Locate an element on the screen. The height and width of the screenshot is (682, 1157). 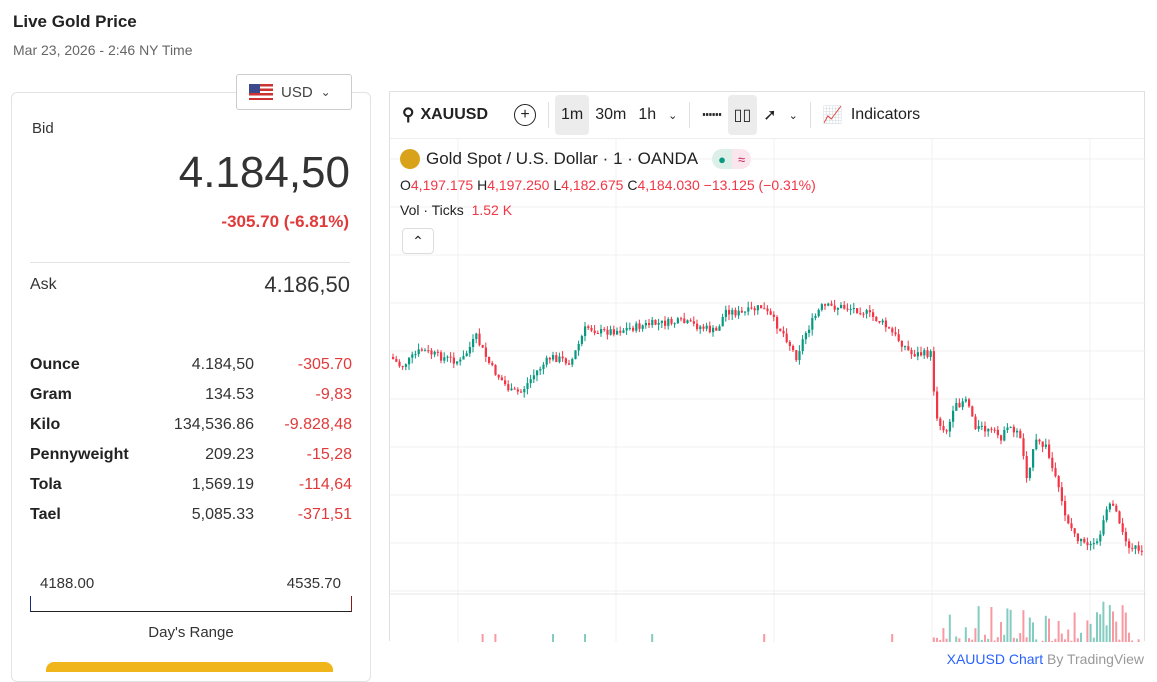
ask-label: Ask is located at coordinates (43, 284).